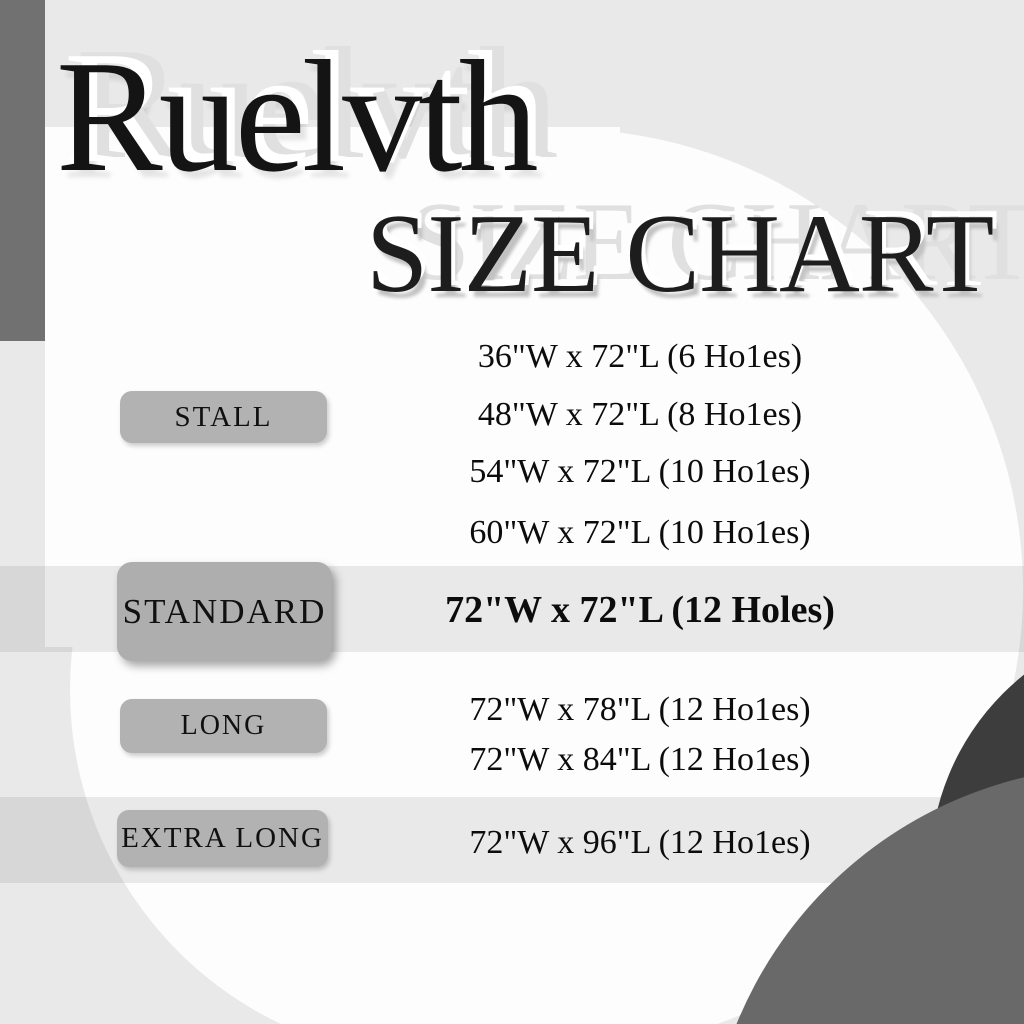 Image resolution: width=1024 pixels, height=1024 pixels. Describe the element at coordinates (224, 611) in the screenshot. I see `size-pill-standard: STANDARD` at that location.